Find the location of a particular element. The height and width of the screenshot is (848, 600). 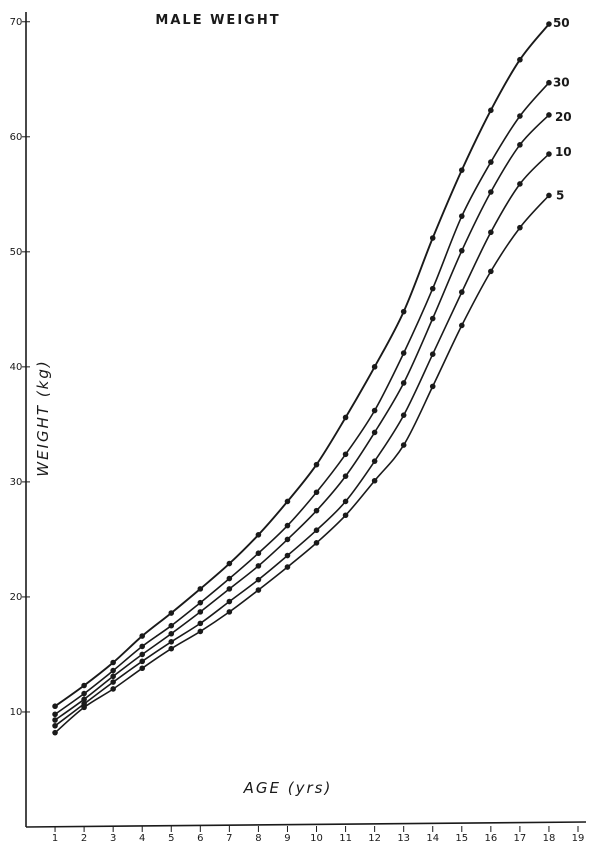

y-tick-label: 50 is located at coordinates (16, 252).